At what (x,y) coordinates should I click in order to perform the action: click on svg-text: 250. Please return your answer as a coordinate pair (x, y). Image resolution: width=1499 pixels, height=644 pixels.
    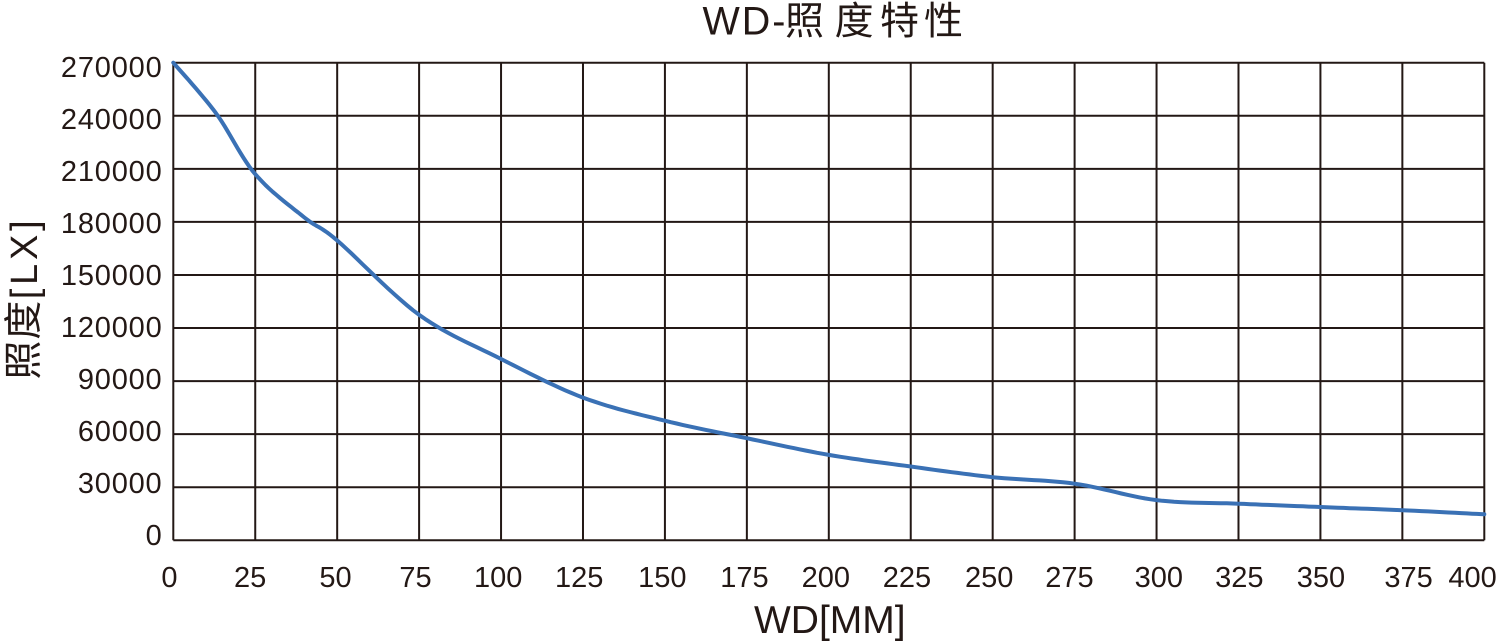
    Looking at the image, I should click on (989, 578).